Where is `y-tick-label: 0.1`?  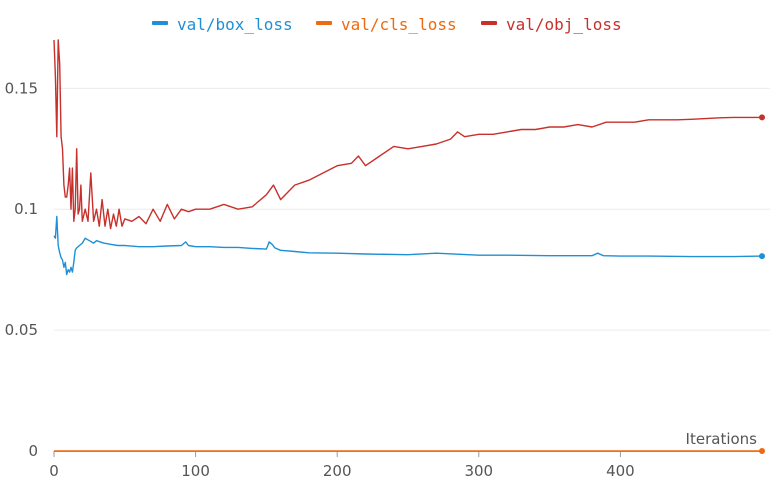
y-tick-label: 0.1 is located at coordinates (26, 209).